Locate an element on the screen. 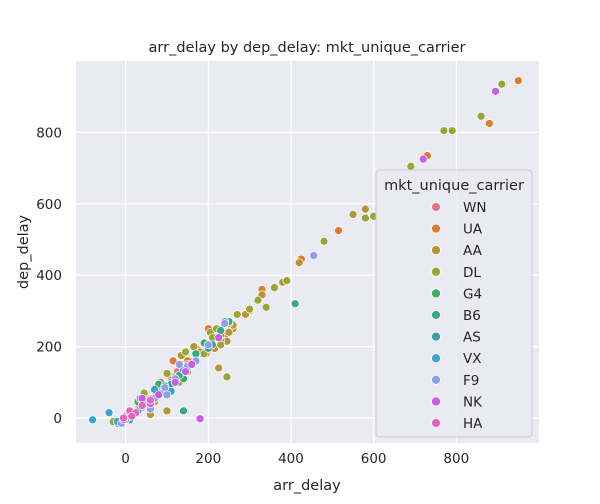 The height and width of the screenshot is (504, 600). y-tick-label: 600 is located at coordinates (49, 205).